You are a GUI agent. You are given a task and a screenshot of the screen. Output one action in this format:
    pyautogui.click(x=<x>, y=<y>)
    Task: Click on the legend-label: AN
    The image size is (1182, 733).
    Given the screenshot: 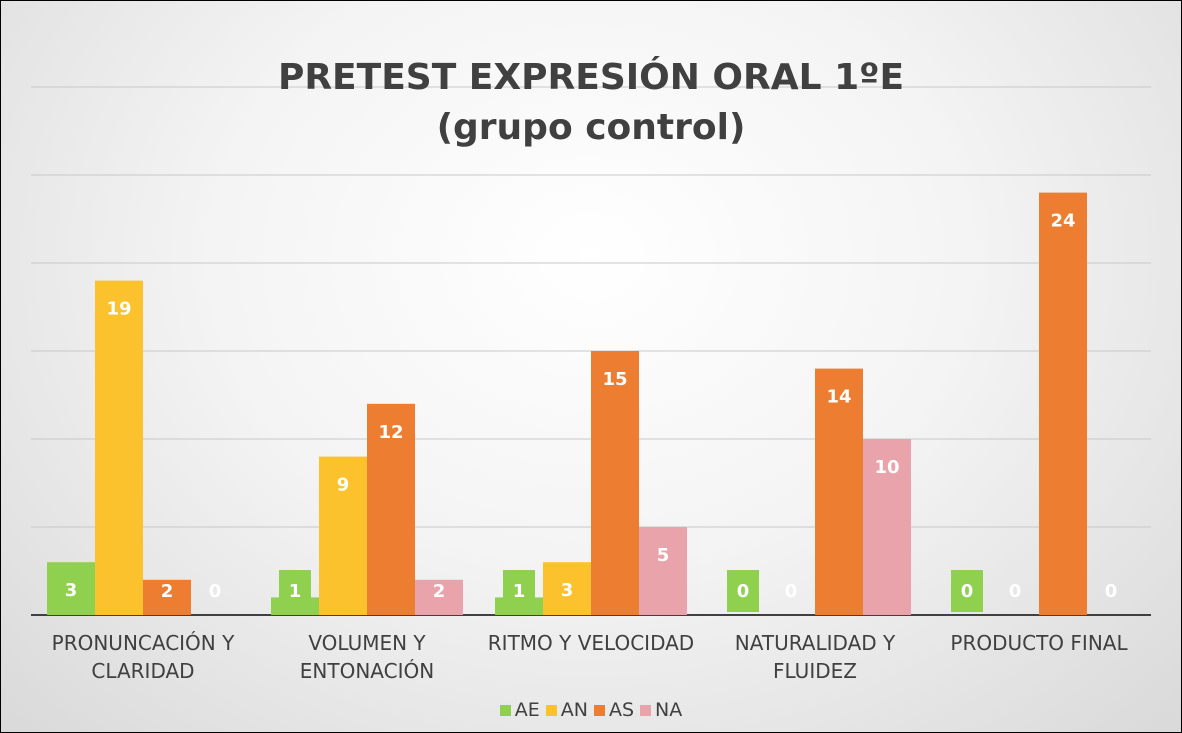 What is the action you would take?
    pyautogui.click(x=574, y=710)
    